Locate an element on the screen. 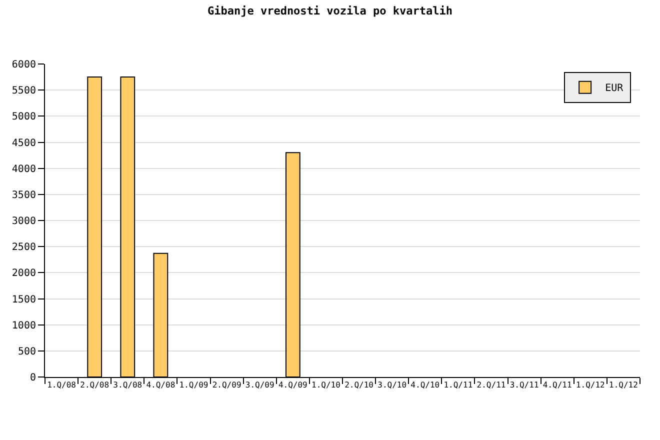  x-tick-label: 2.Q/11 is located at coordinates (491, 385).